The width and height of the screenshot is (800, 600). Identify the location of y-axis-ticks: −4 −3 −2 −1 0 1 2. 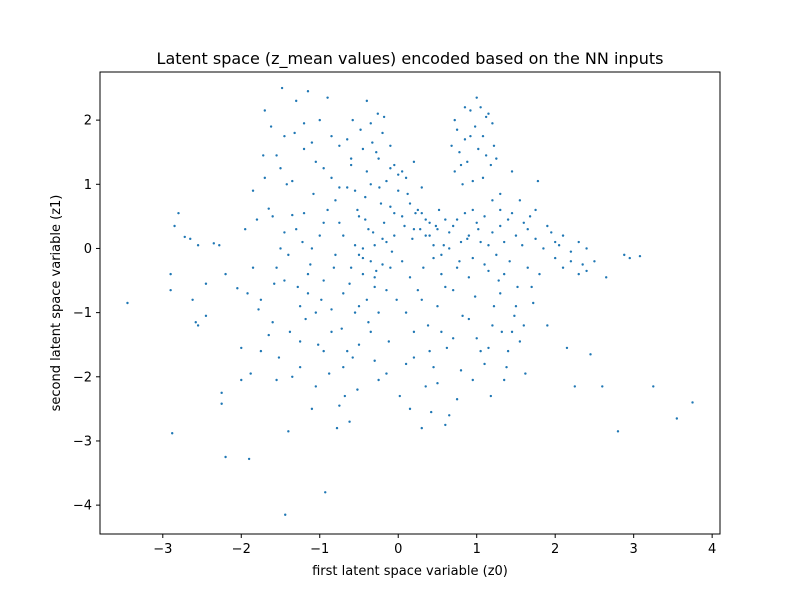
(86, 314).